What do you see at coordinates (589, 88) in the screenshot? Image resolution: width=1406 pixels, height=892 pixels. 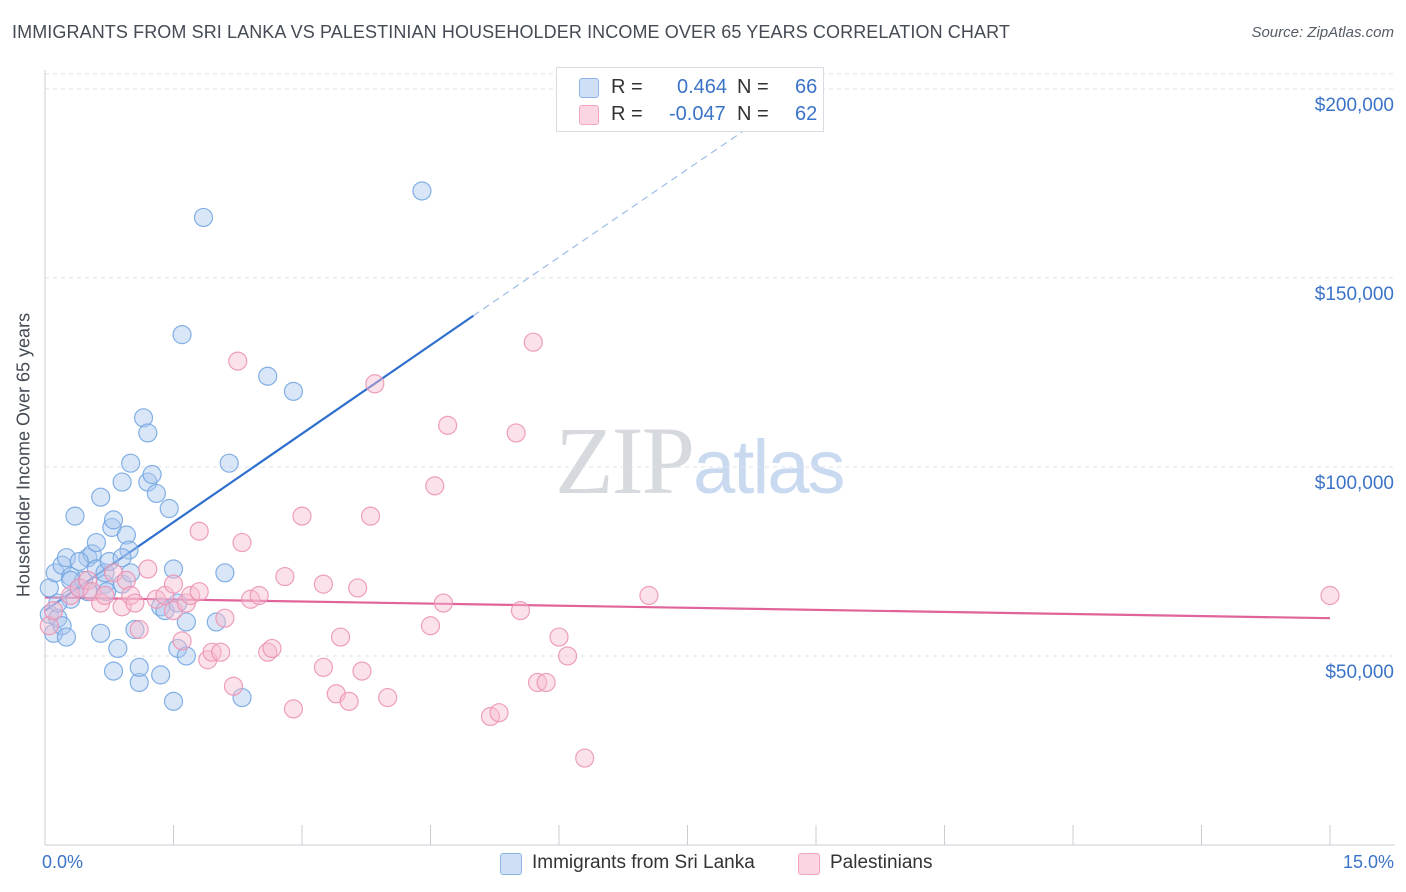 I see `legend-swatch-blue` at bounding box center [589, 88].